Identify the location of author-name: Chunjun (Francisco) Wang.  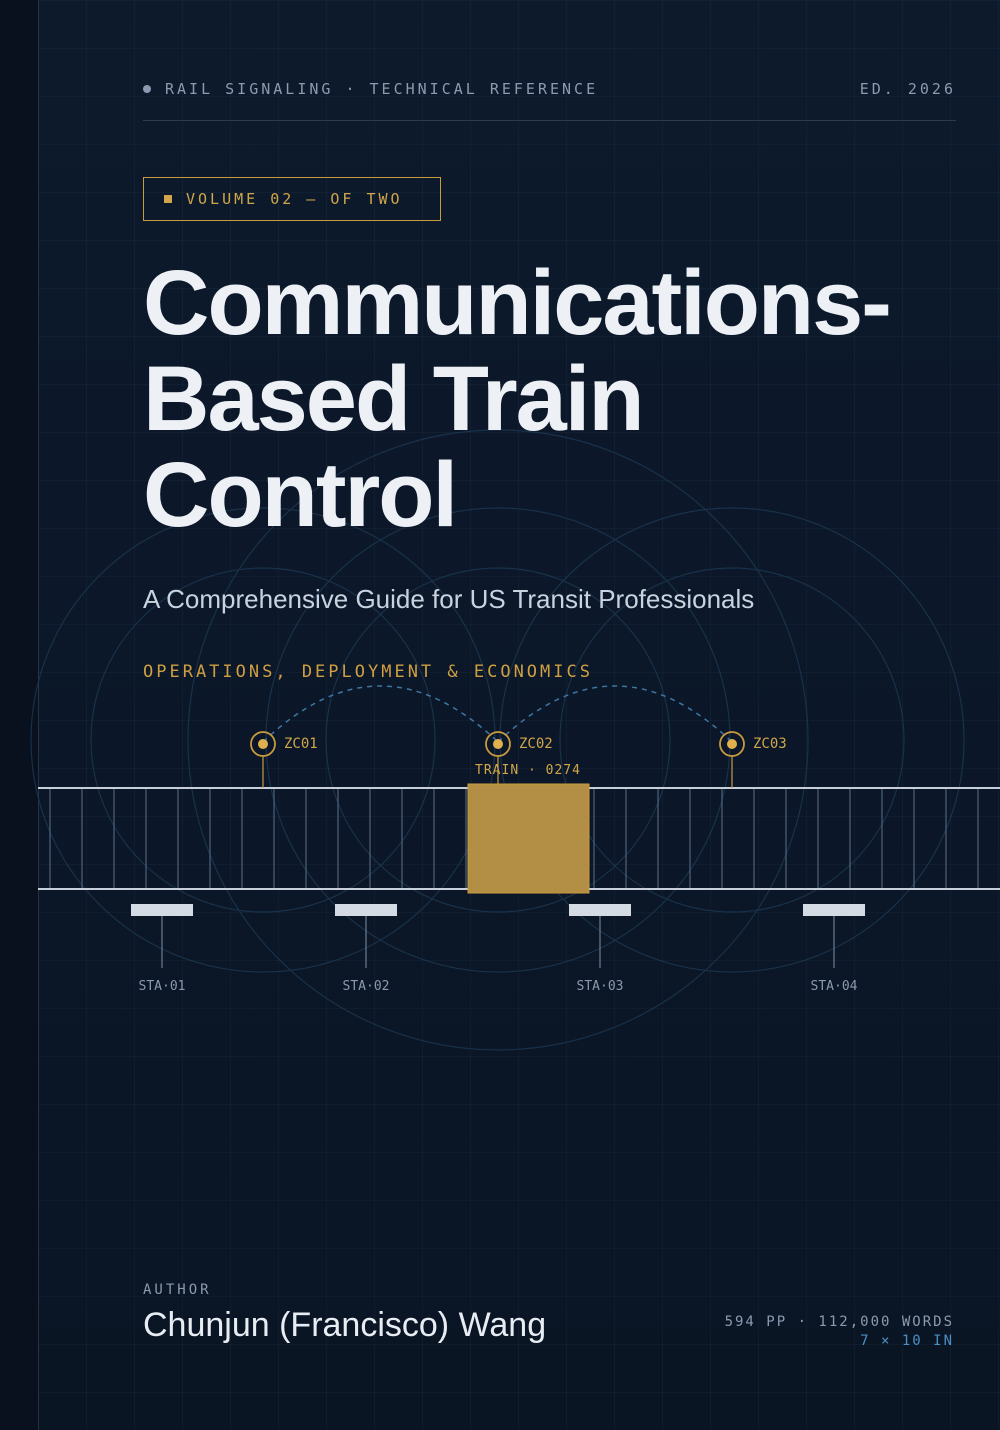
(345, 1325).